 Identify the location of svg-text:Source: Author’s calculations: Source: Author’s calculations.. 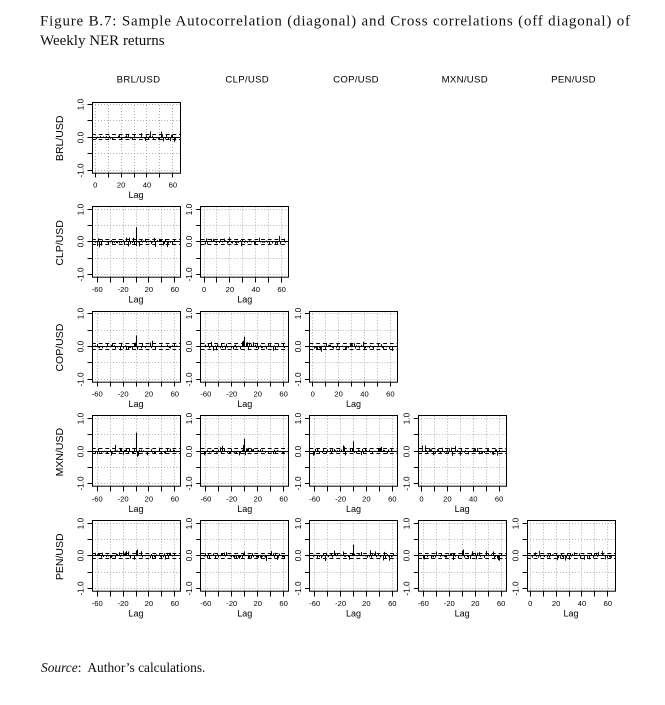
(123, 667).